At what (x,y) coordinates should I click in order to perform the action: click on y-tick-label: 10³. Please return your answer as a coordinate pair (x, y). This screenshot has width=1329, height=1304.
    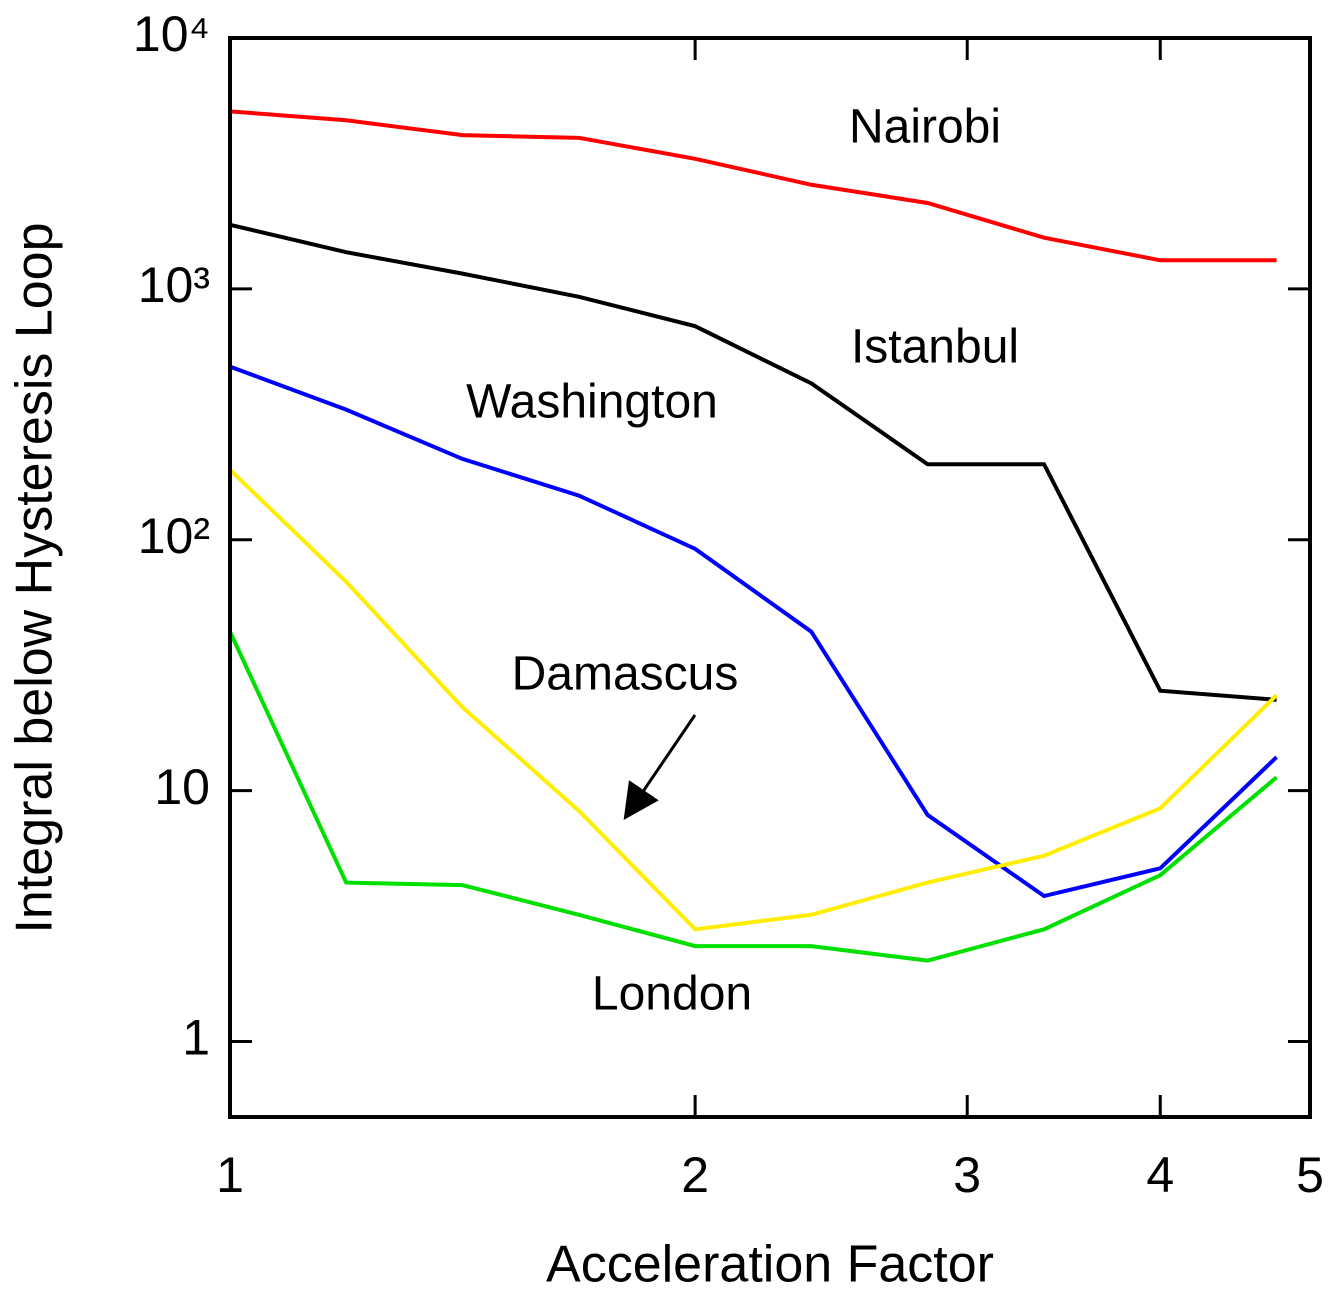
    Looking at the image, I should click on (174, 285).